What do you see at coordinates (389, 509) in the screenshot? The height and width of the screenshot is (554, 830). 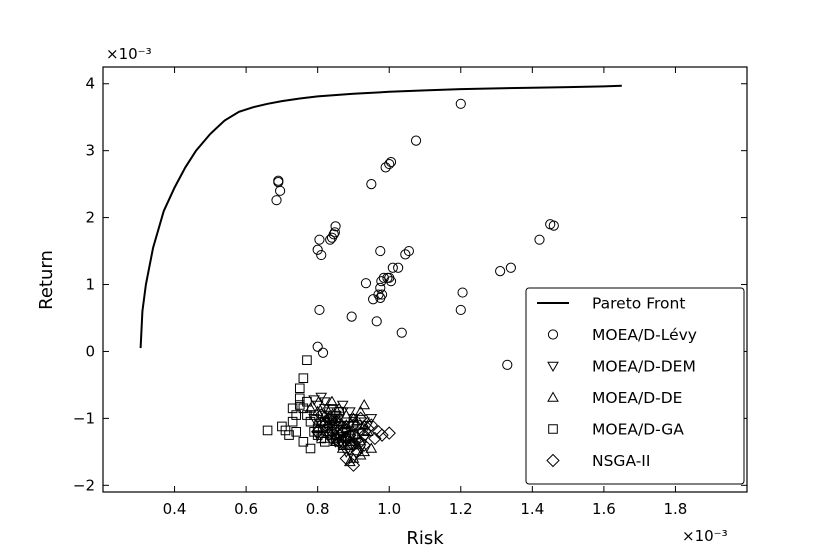 I see `x-tick-label: 1.0` at bounding box center [389, 509].